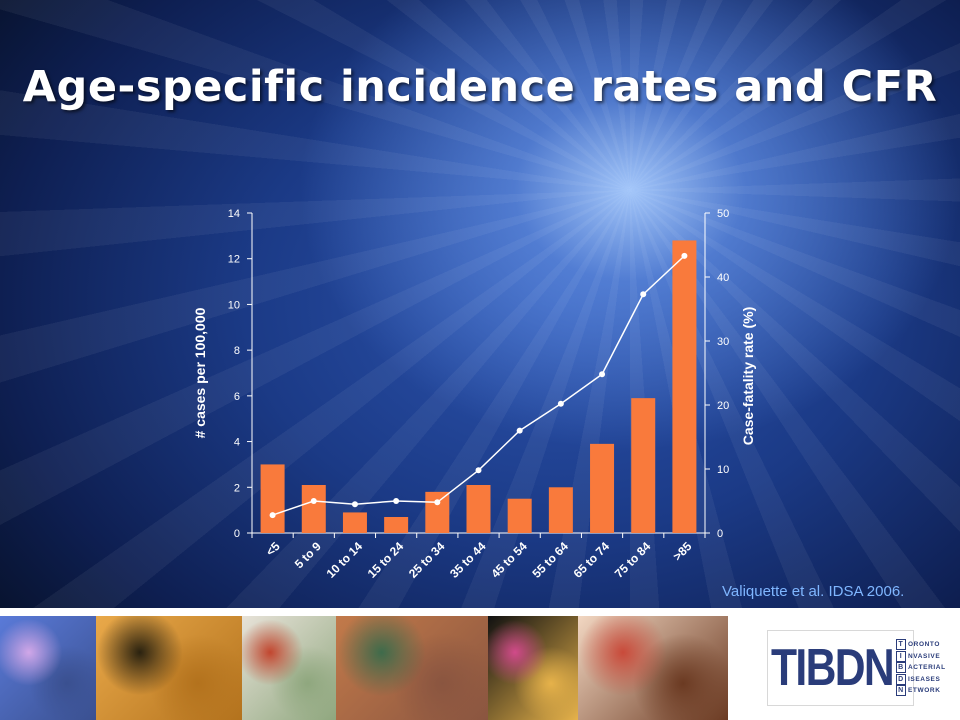 Image resolution: width=960 pixels, height=720 pixels. I want to click on category-label: 10 to 14, so click(345, 560).